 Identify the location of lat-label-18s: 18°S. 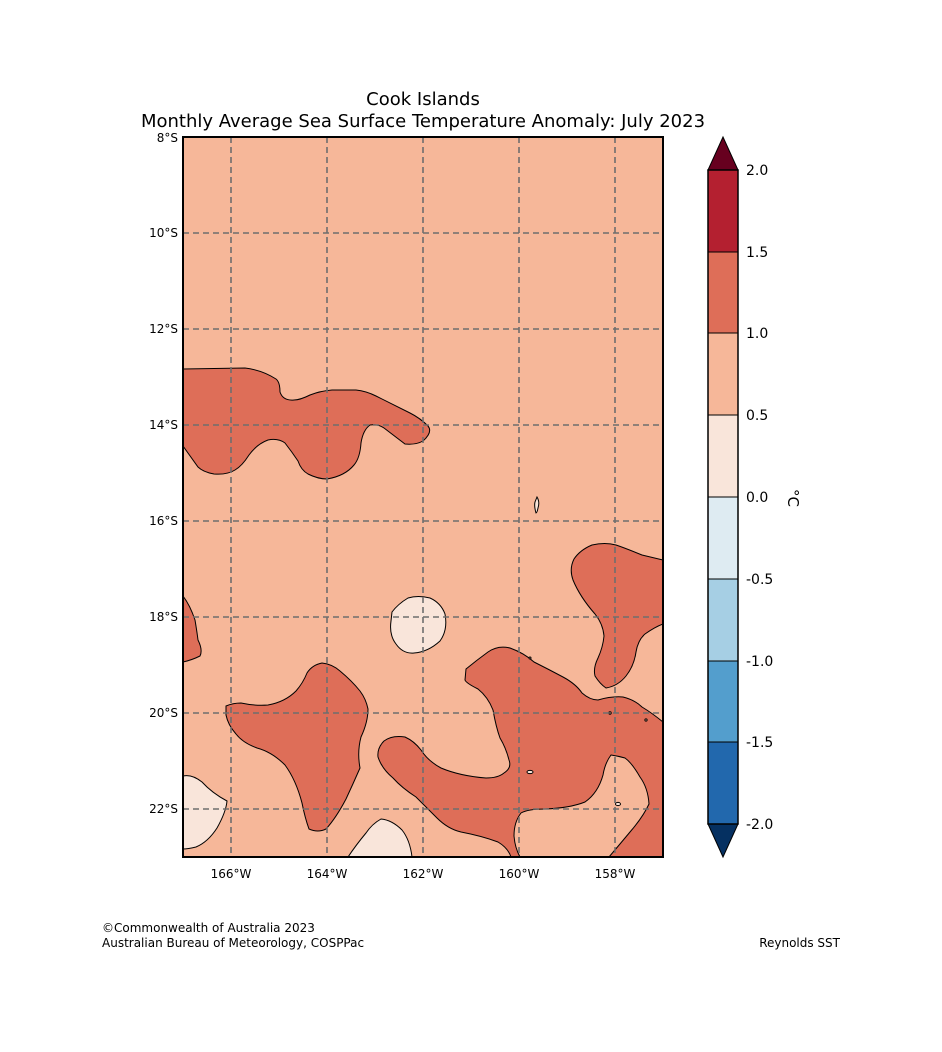
(163, 617).